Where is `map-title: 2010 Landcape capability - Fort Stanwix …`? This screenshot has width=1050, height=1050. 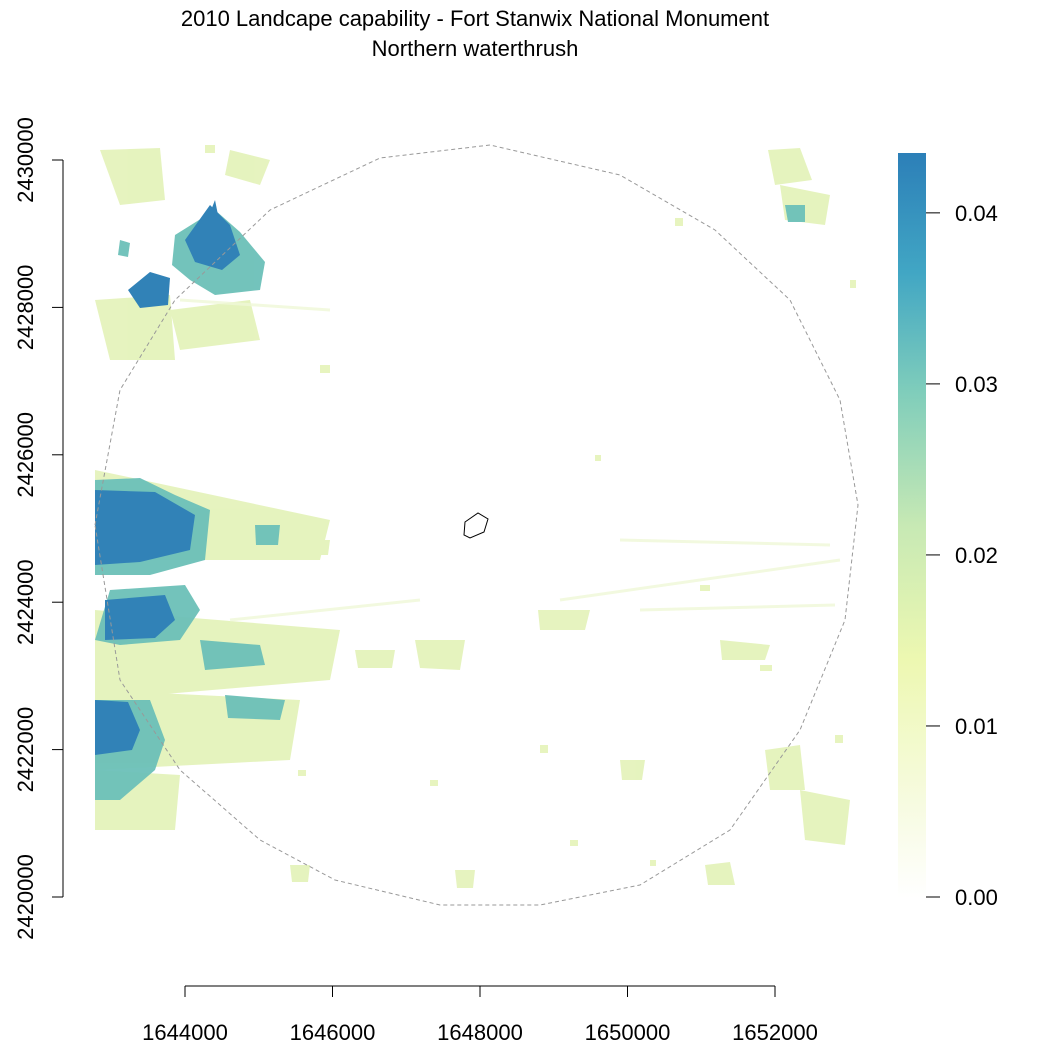 map-title: 2010 Landcape capability - Fort Stanwix … is located at coordinates (475, 18).